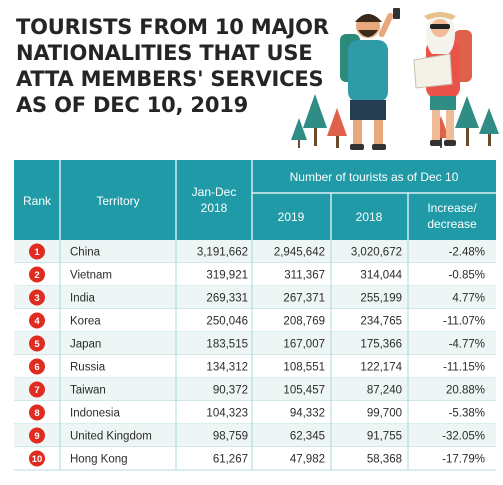 The width and height of the screenshot is (503, 485). Describe the element at coordinates (381, 345) in the screenshot. I see `tourists-2018-cell: 175,366` at that location.